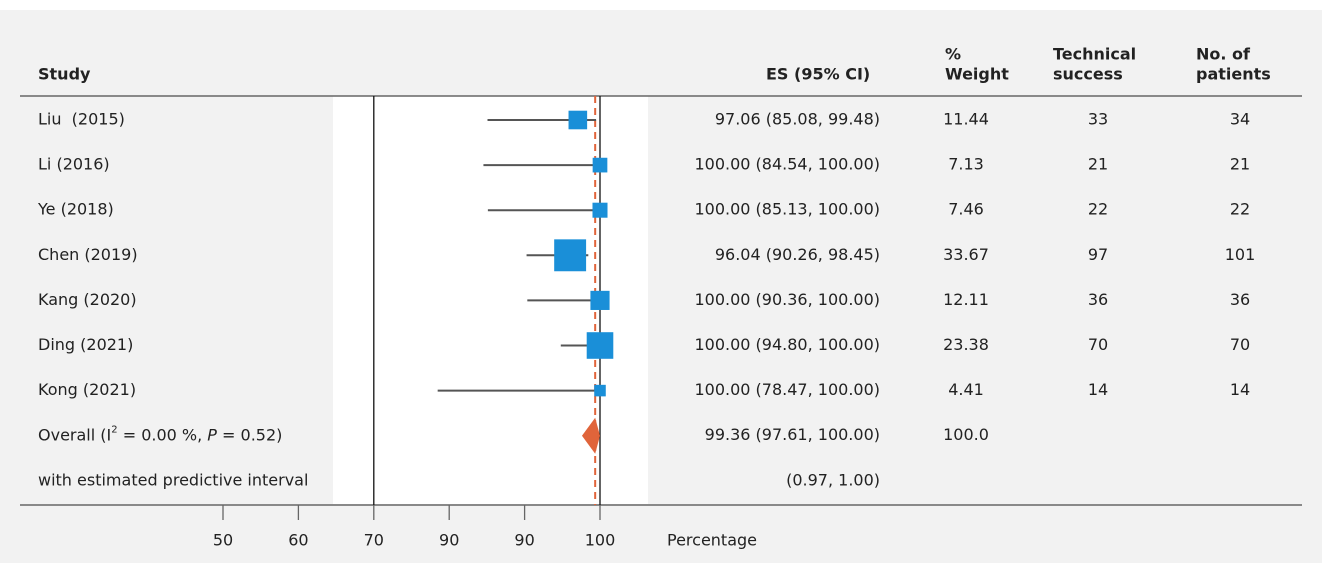  What do you see at coordinates (249, 434) in the screenshot?
I see `overall-label-part: = 0.52)` at bounding box center [249, 434].